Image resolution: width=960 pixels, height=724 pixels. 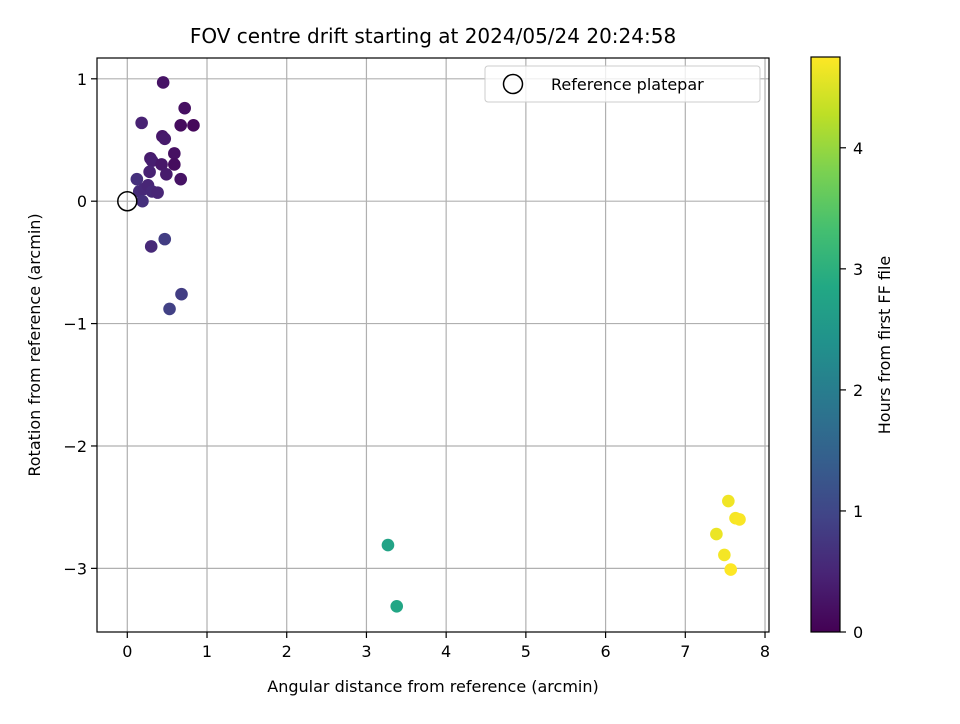 What do you see at coordinates (75, 568) in the screenshot?
I see `y-tick-label: −3` at bounding box center [75, 568].